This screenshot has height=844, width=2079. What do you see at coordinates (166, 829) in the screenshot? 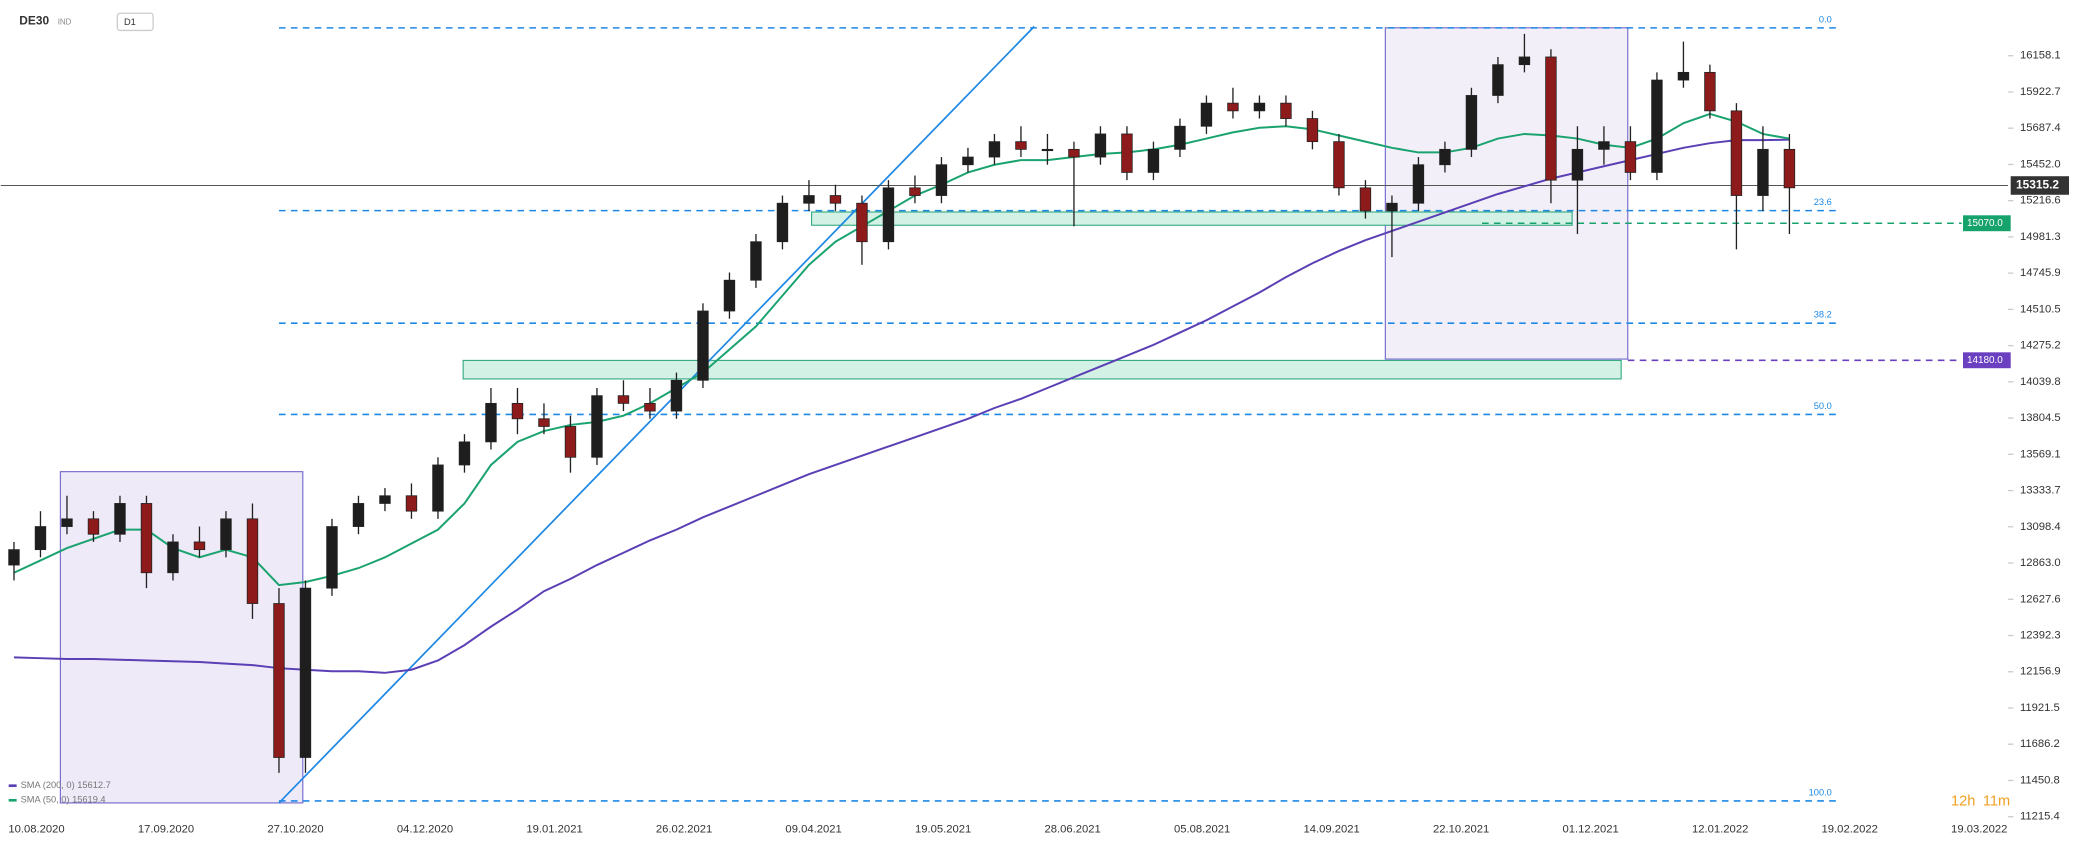
I see `x-tick-label: 17.09.2020` at bounding box center [166, 829].